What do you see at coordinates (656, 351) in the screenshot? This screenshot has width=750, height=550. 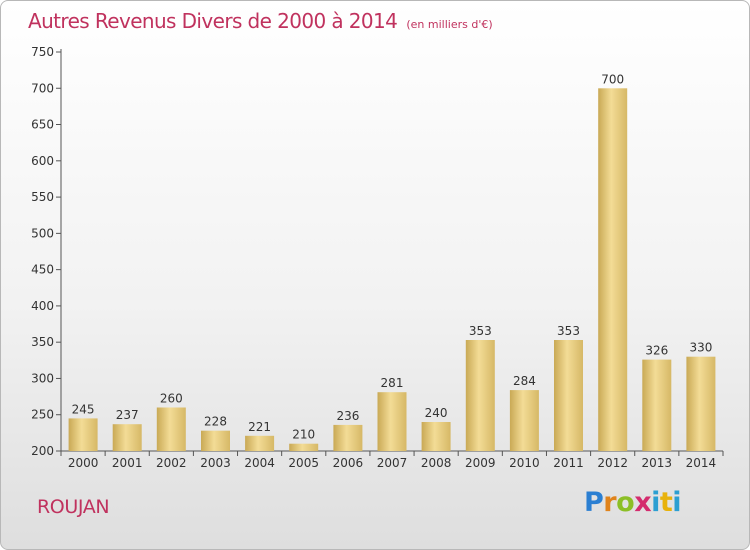 I see `value-label-2013: 326` at bounding box center [656, 351].